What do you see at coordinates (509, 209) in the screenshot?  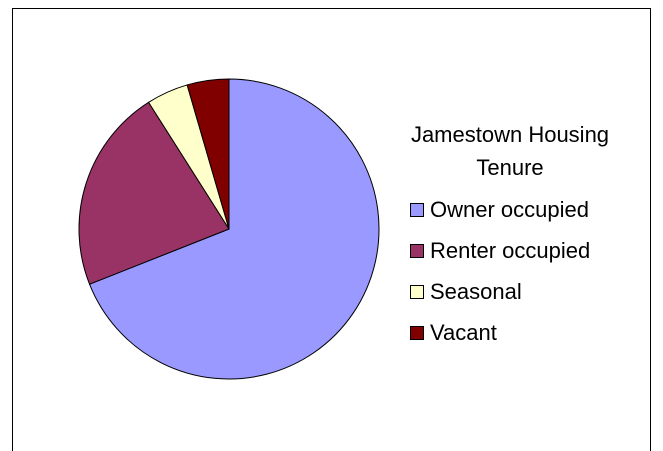 I see `legend-label: Owner occupied` at bounding box center [509, 209].